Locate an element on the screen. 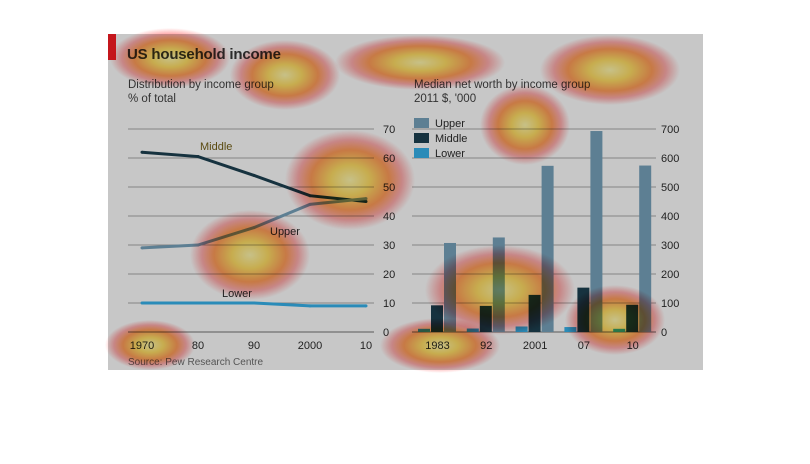 This screenshot has width=810, height=464. x-tick-label: 07 is located at coordinates (584, 346).